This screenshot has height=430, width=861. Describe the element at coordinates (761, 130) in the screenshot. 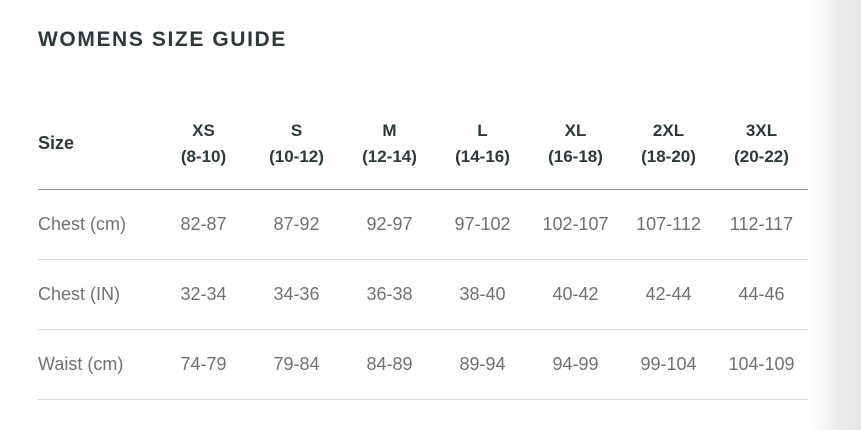

I see `size-name: 3XL` at that location.